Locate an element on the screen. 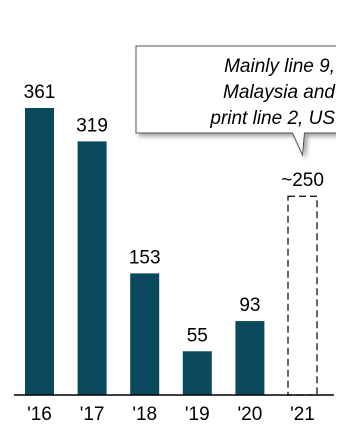 Image resolution: width=338 pixels, height=436 pixels. callout-line-0: Mainly line 9, is located at coordinates (279, 66).